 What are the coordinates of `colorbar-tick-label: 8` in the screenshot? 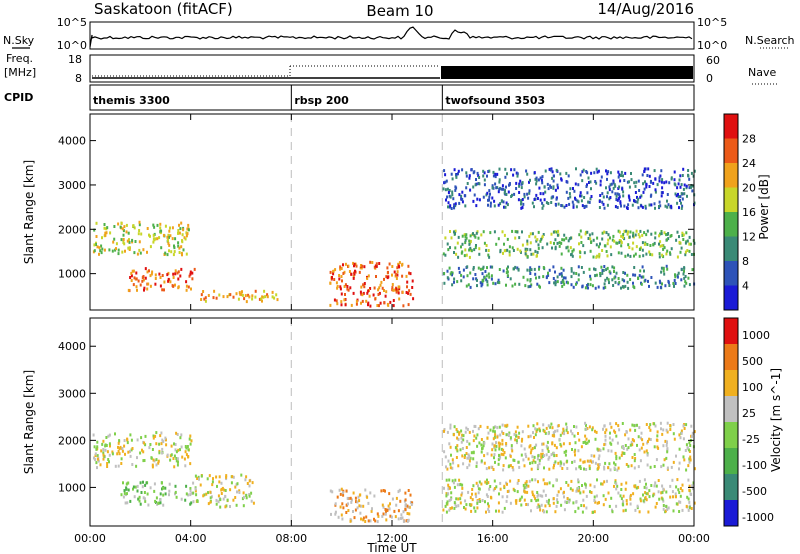 It's located at (745, 261).